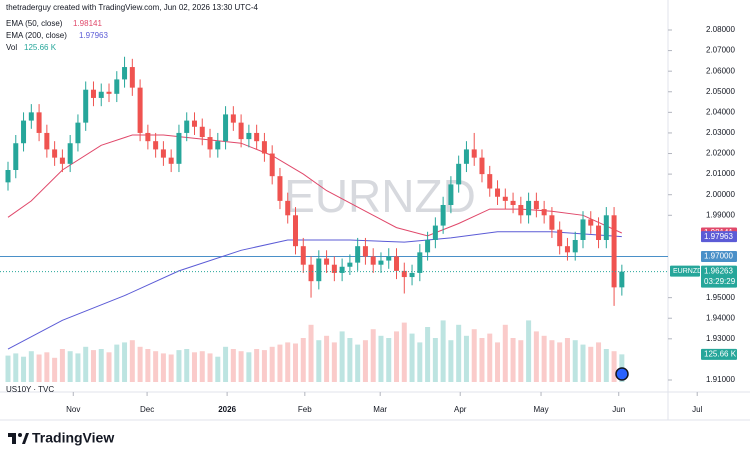  Describe the element at coordinates (305, 409) in the screenshot. I see `x-tick-label: Feb` at that location.